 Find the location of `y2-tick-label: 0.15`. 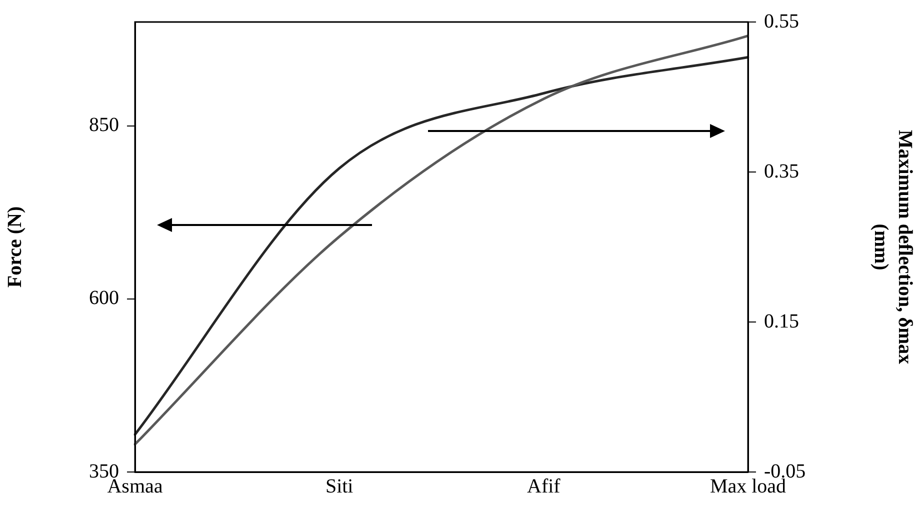

y2-tick-label: 0.15 is located at coordinates (781, 321).